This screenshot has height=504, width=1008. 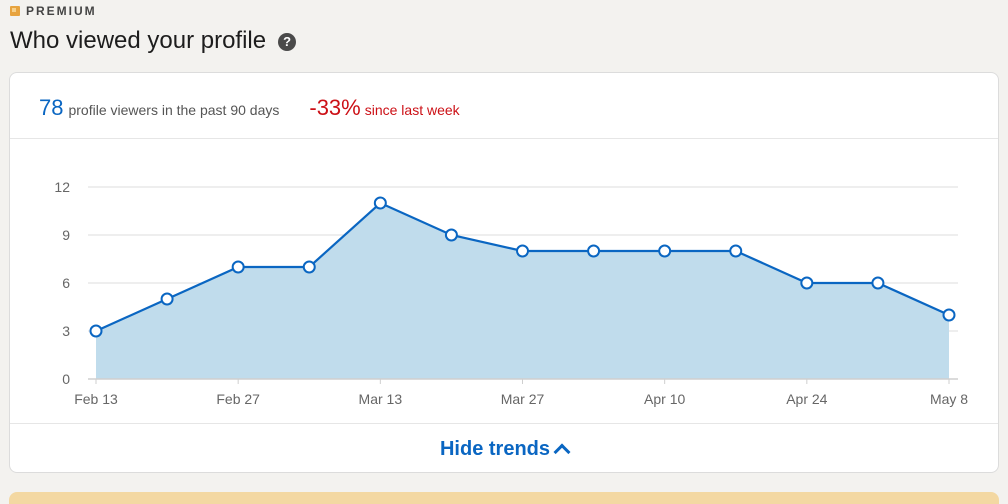 I want to click on change-description: since last week, so click(x=412, y=110).